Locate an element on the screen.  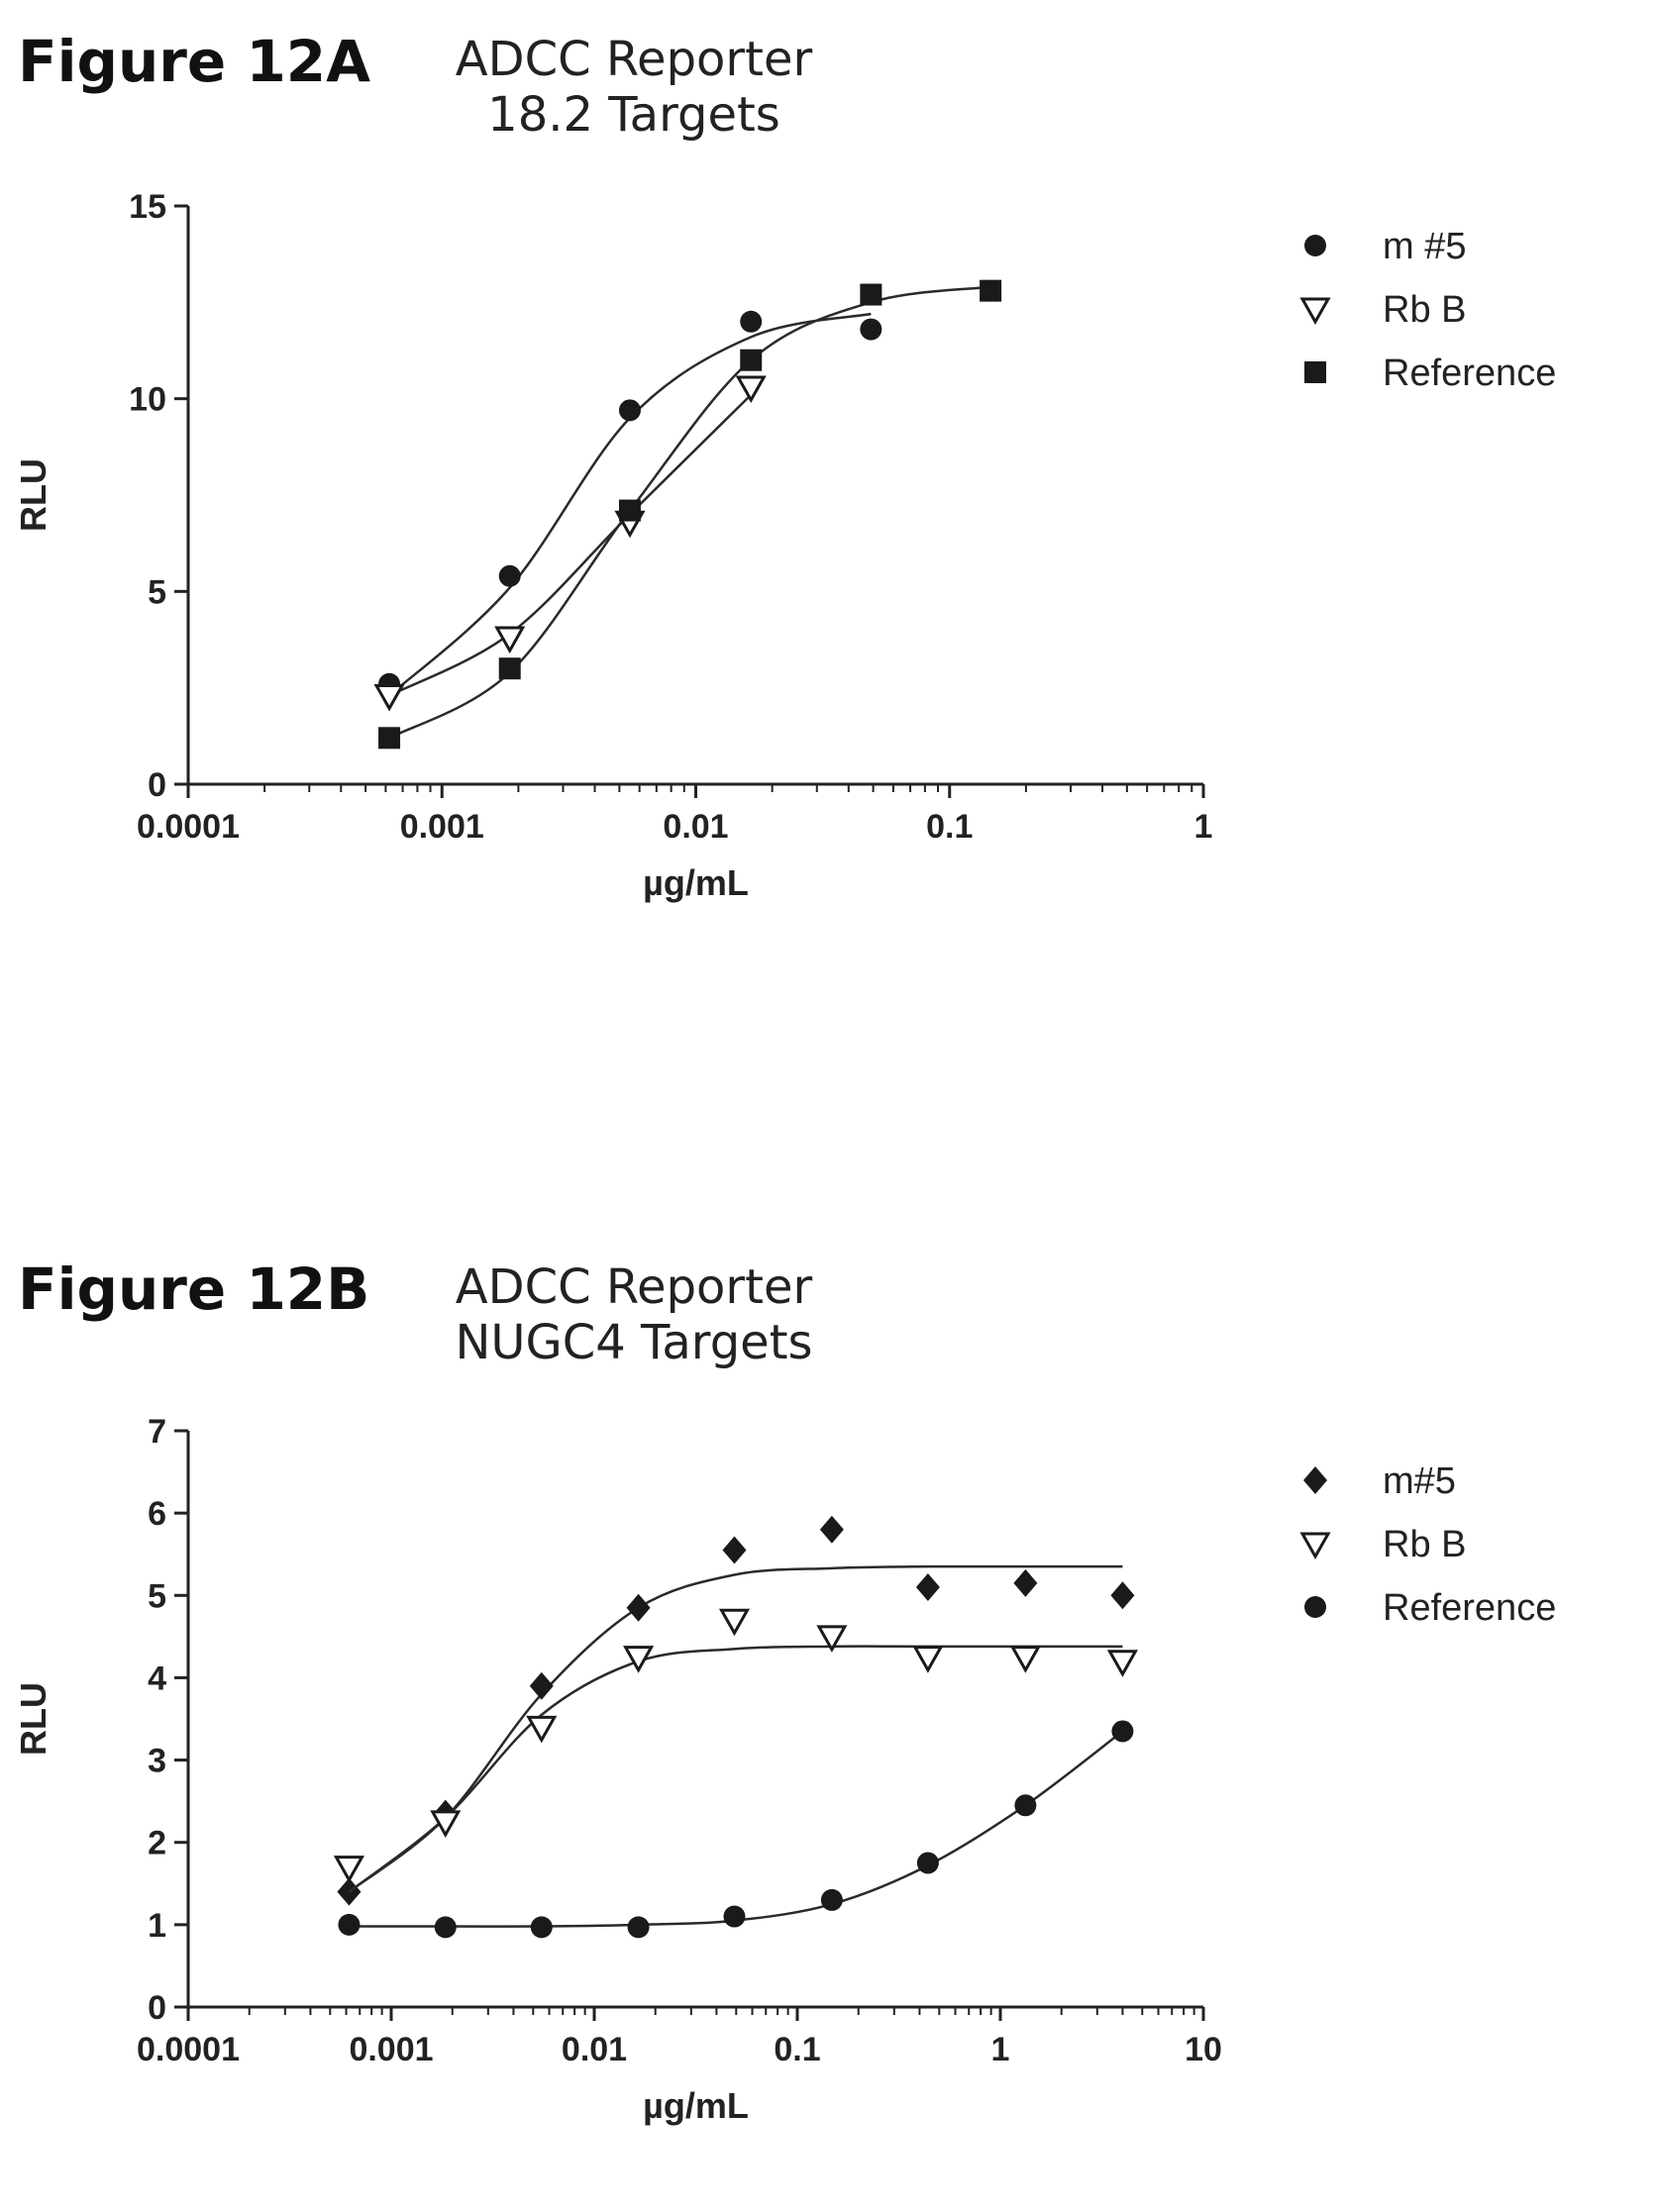
x-tick-label: 0.001 is located at coordinates (442, 827).